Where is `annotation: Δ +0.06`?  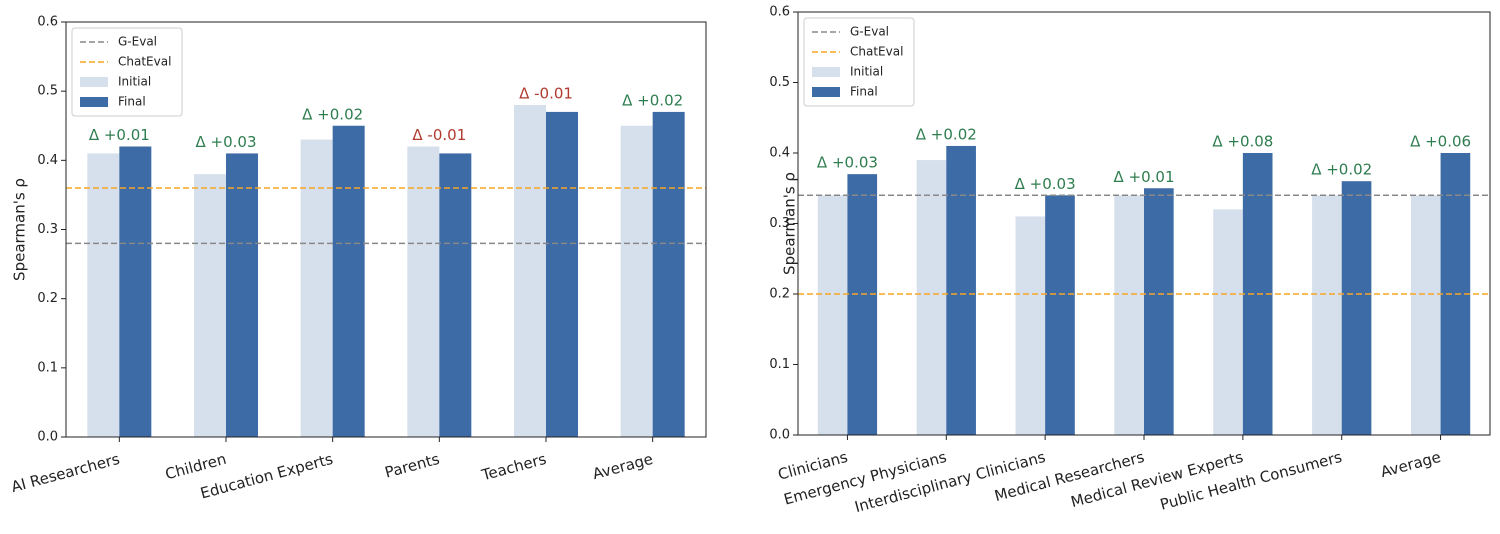 annotation: Δ +0.06 is located at coordinates (1440, 142).